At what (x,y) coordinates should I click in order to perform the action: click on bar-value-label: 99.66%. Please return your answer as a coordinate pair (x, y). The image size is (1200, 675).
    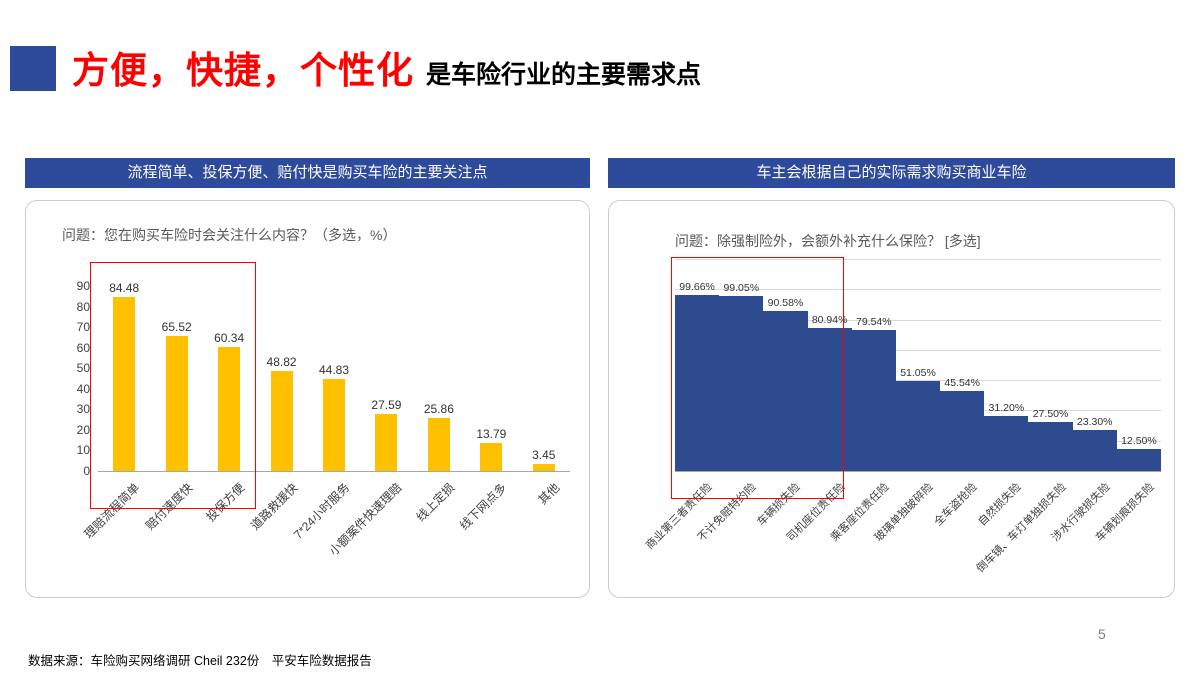
    Looking at the image, I should click on (697, 286).